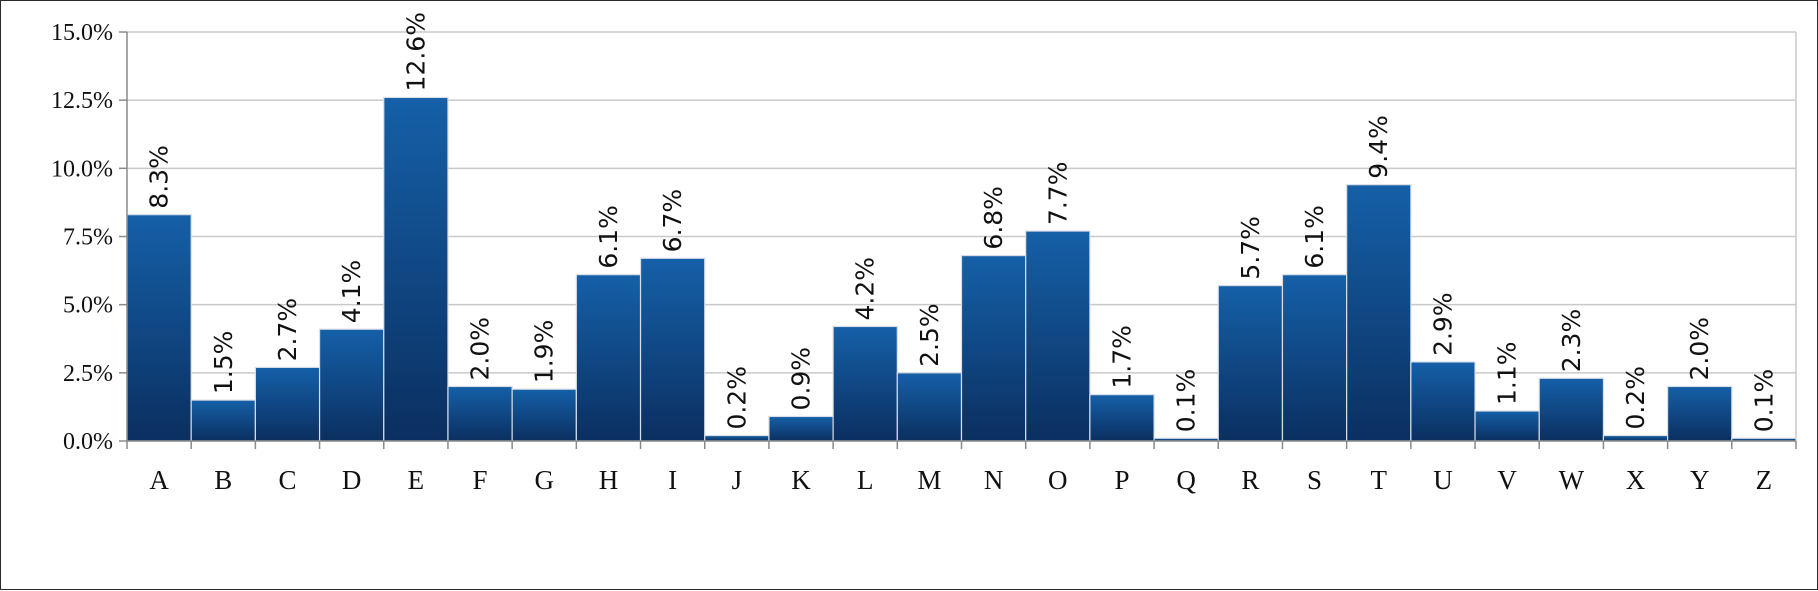  I want to click on bar-a, so click(159, 328).